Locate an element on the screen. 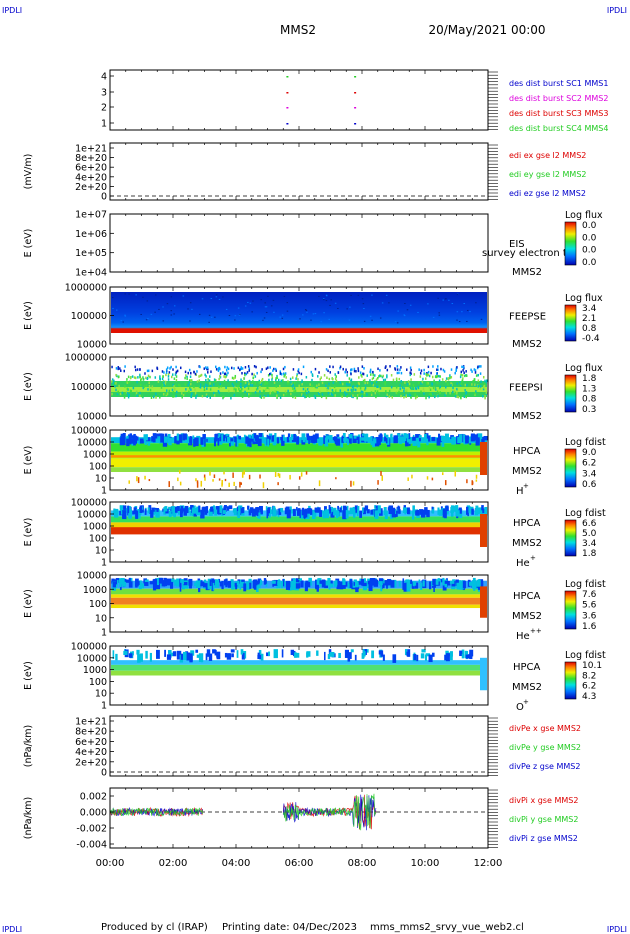 This screenshot has height=934, width=630. colorbar-title: Log flux is located at coordinates (584, 298).